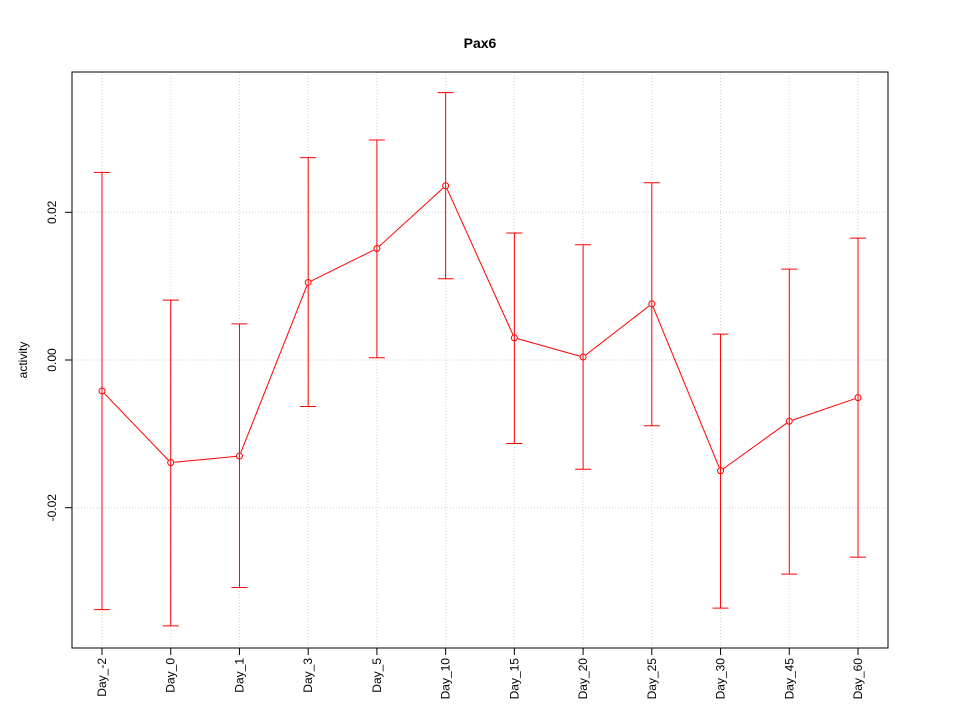  I want to click on y-axis-label: activity, so click(23, 360).